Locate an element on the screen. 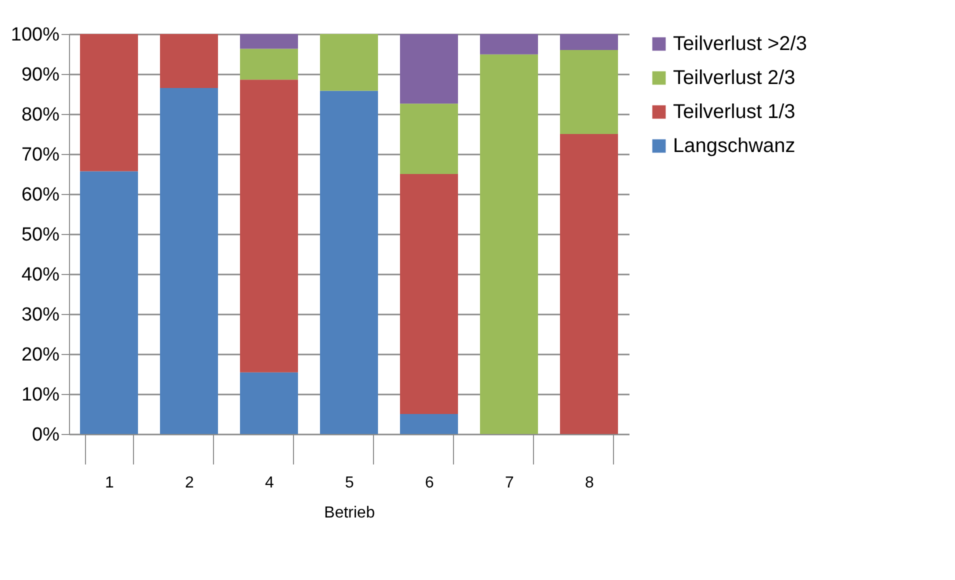  x-tick-label: 2 is located at coordinates (189, 483).